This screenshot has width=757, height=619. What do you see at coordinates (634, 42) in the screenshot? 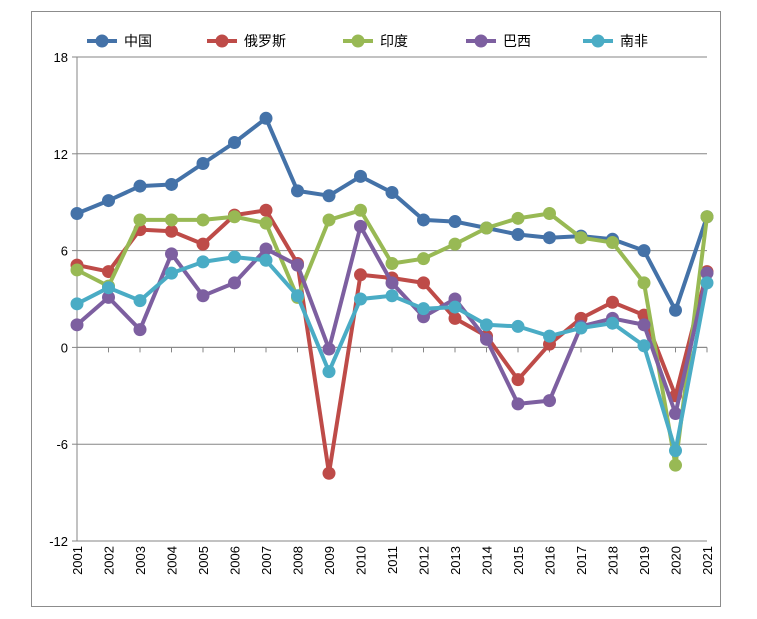
I see `legend-label: 南非` at bounding box center [634, 42].